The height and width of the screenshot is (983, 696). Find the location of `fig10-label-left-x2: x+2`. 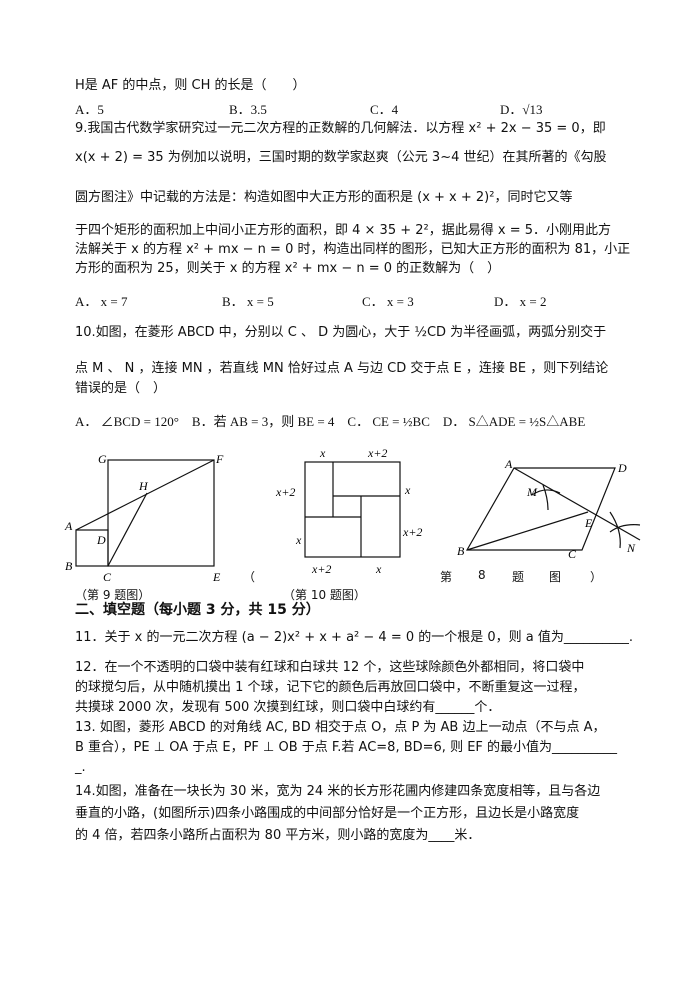

fig10-label-left-x2: x+2 is located at coordinates (285, 492).